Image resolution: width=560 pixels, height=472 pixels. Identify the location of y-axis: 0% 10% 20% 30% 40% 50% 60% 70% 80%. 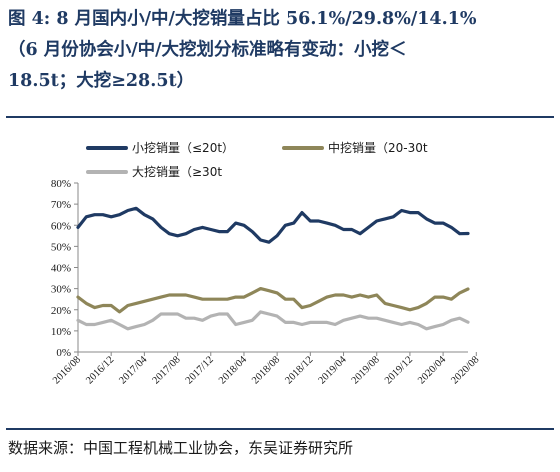
(65, 268).